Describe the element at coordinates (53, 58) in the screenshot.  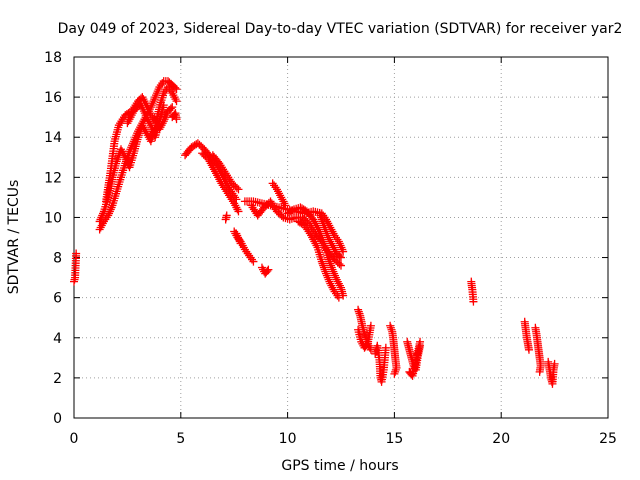
I see `y-tick-label: 18` at that location.